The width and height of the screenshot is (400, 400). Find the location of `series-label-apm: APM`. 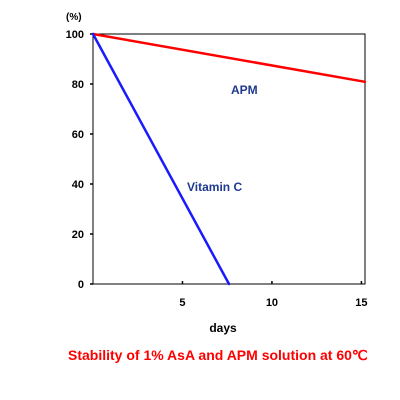

series-label-apm: APM is located at coordinates (244, 90).